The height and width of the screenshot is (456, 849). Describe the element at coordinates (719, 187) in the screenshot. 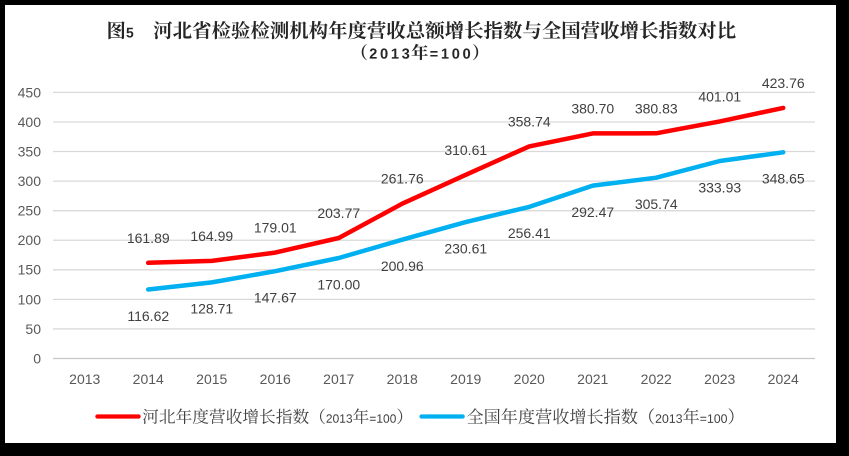

I see `svg-text: 333.93` at that location.